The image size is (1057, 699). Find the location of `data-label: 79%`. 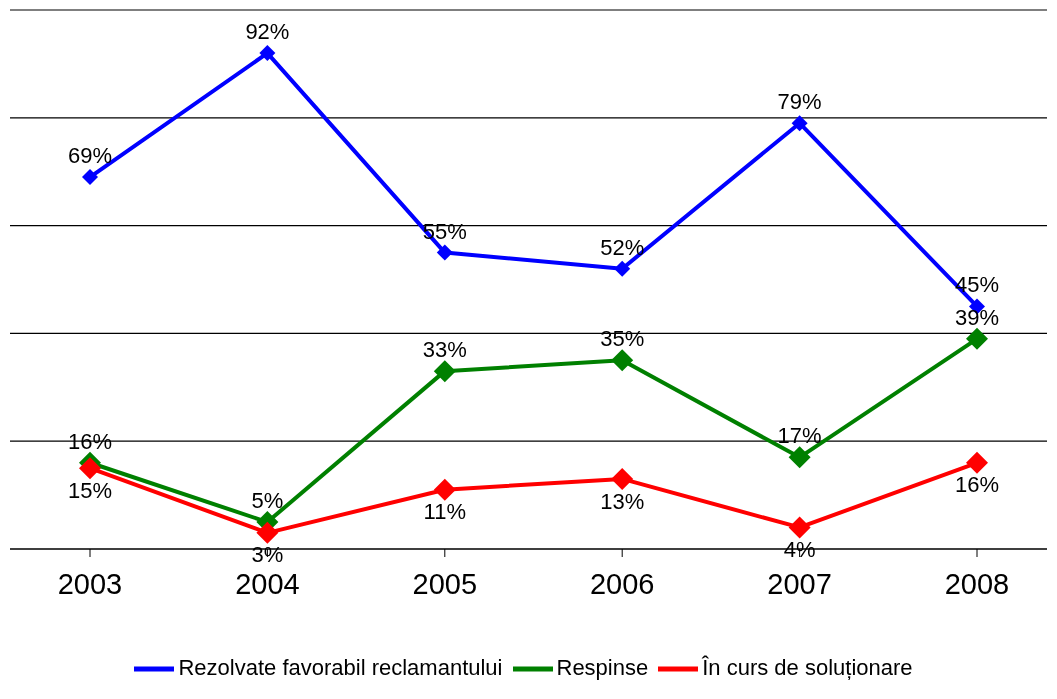

data-label: 79% is located at coordinates (799, 102).